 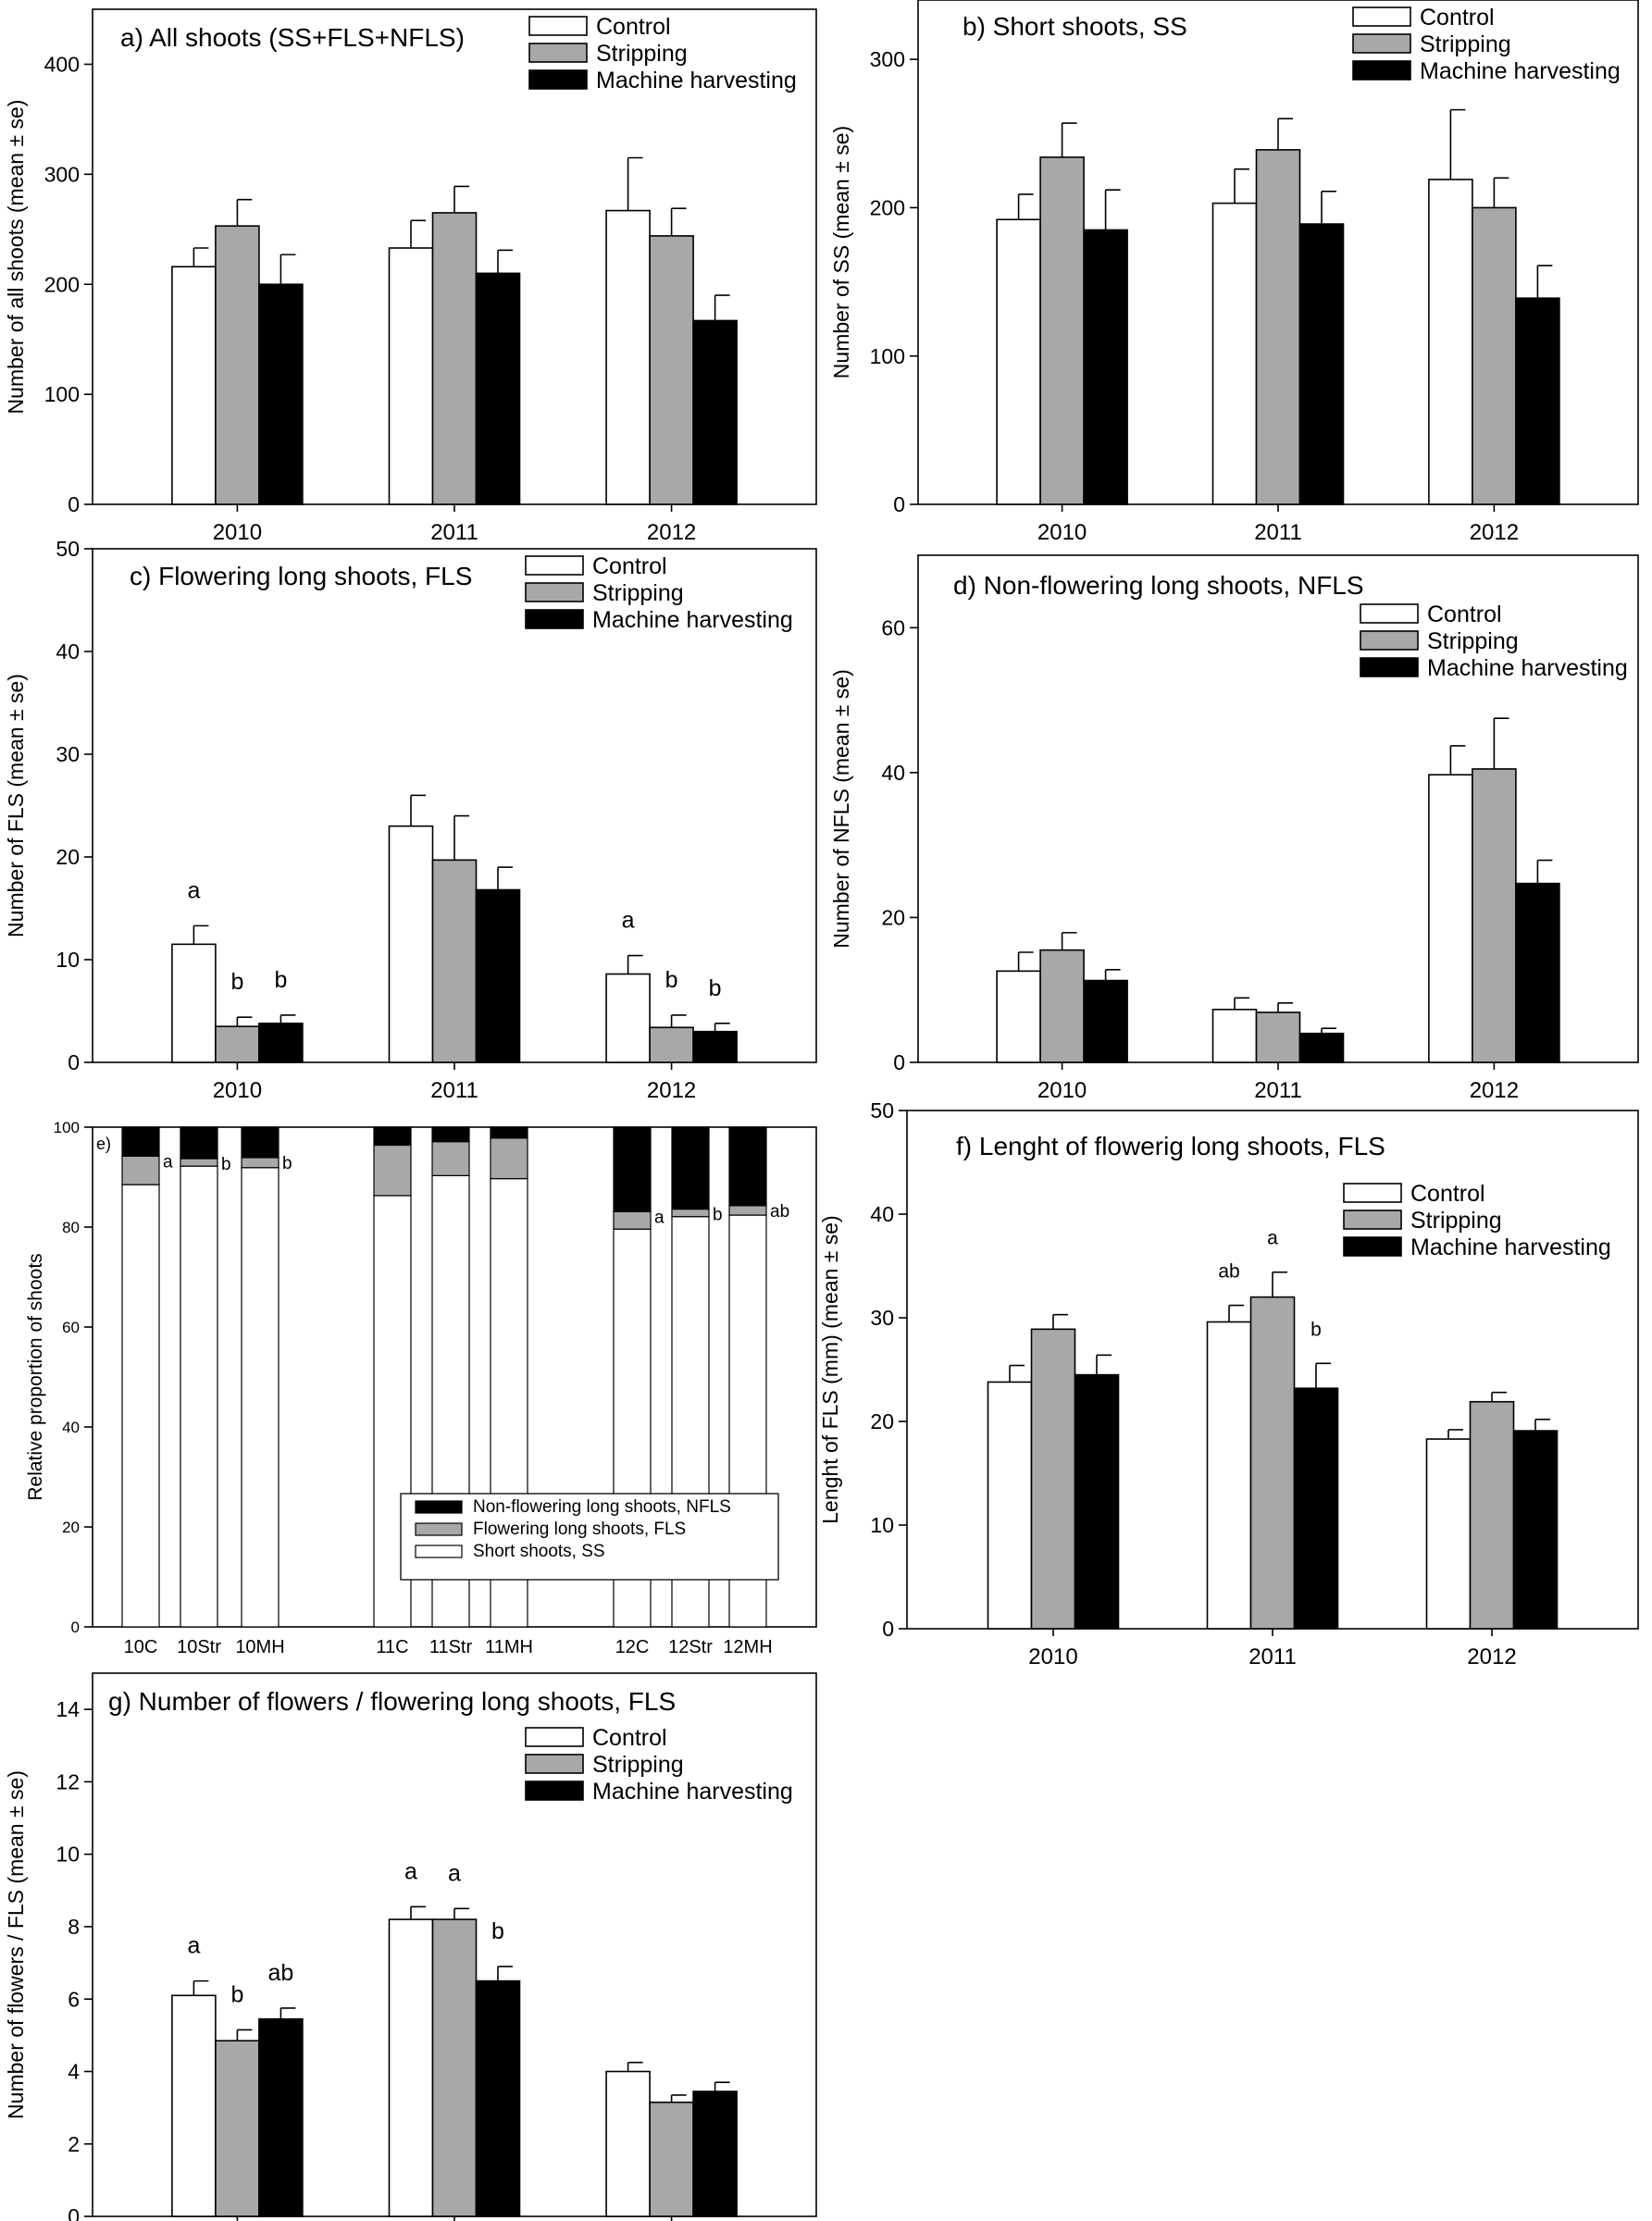 What do you see at coordinates (830, 1369) in the screenshot?
I see `y-axis-label: Lenght of FLS (mm) (mean ± se)` at bounding box center [830, 1369].